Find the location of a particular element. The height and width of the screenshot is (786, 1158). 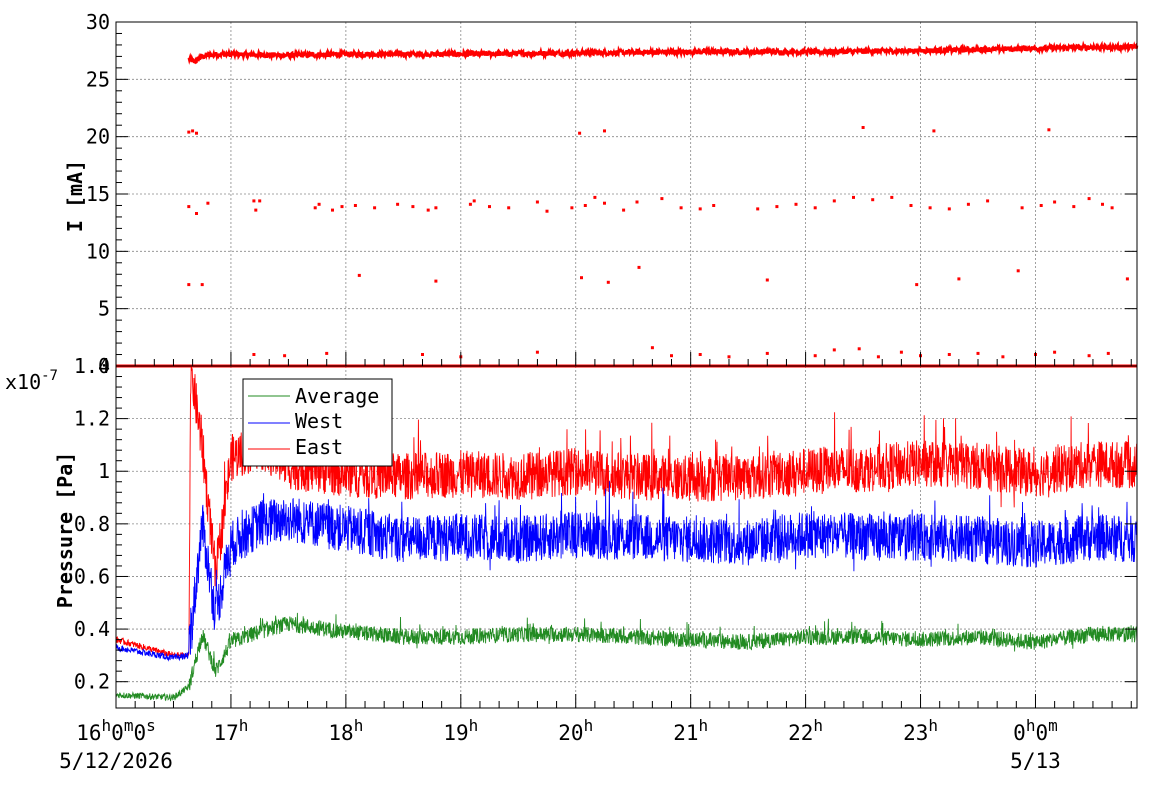

x-tick-label-0-part-1: h is located at coordinates (107, 725).